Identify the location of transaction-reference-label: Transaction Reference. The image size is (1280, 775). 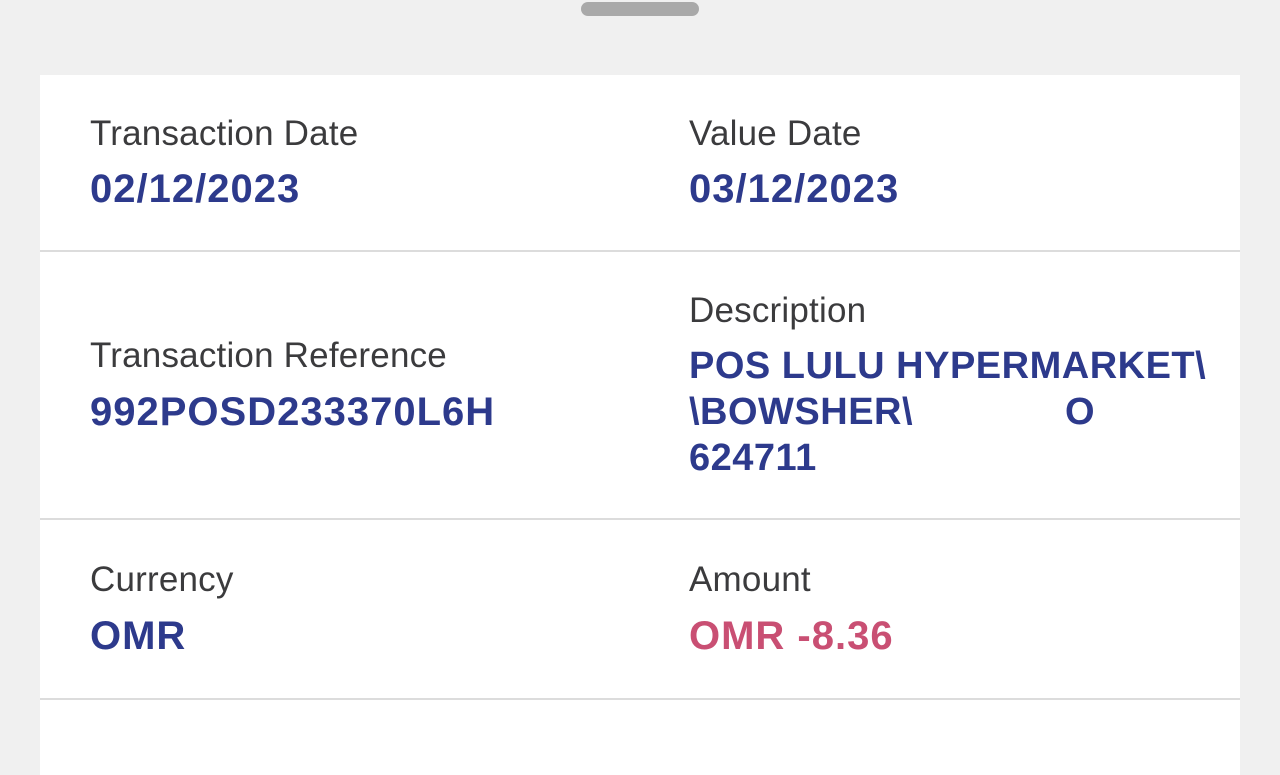
(268, 356).